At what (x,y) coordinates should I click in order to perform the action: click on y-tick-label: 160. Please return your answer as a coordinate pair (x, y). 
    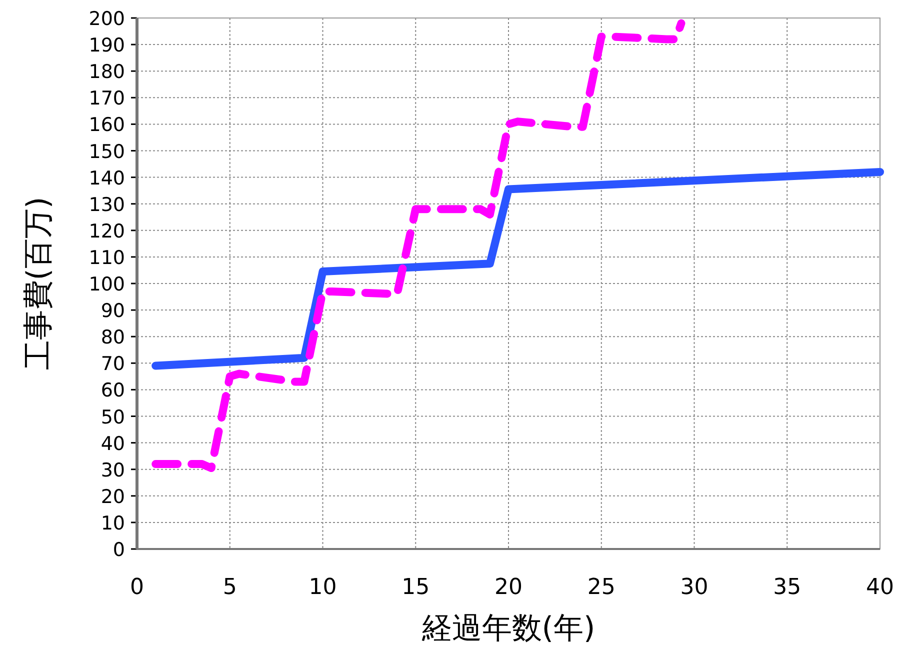
    Looking at the image, I should click on (106, 125).